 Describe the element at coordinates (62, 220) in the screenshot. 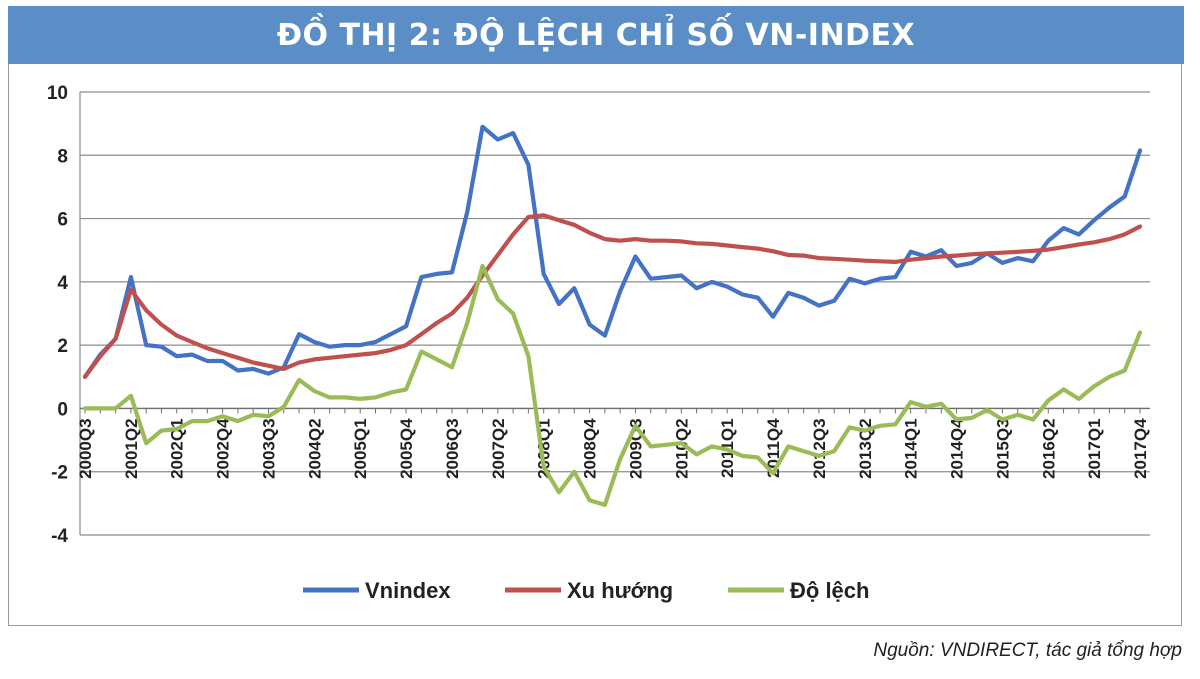

I see `y-tick-label: 6` at that location.